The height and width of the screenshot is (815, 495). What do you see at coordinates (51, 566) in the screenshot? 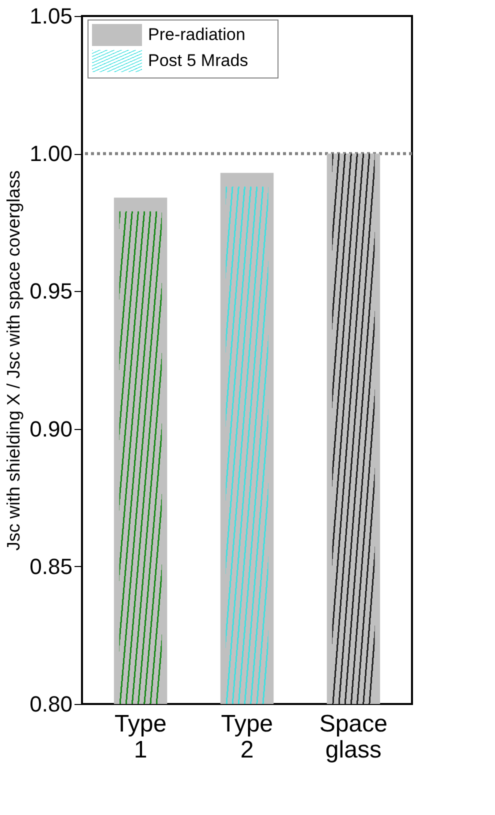
I see `y-tick-label: 0.85` at bounding box center [51, 566].